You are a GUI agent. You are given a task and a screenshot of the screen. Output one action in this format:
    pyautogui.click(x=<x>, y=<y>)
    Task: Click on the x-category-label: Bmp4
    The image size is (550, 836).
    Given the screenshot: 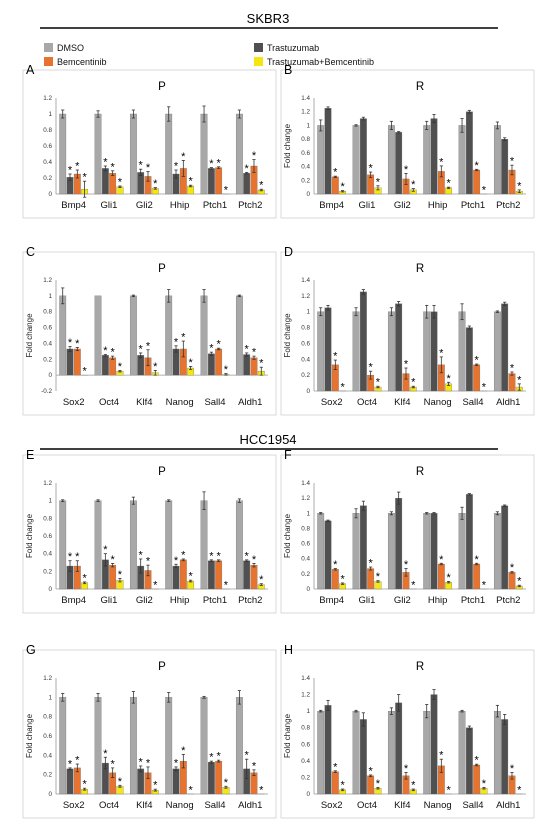 What is the action you would take?
    pyautogui.click(x=331, y=205)
    